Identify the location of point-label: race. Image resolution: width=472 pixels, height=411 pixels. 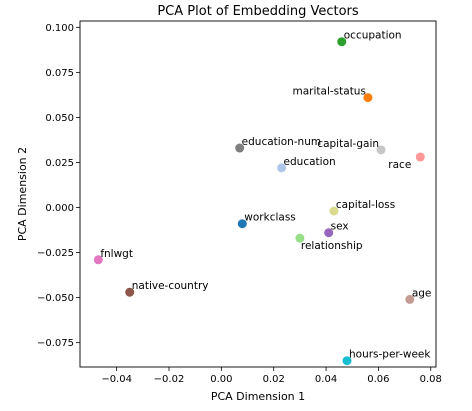
(399, 165).